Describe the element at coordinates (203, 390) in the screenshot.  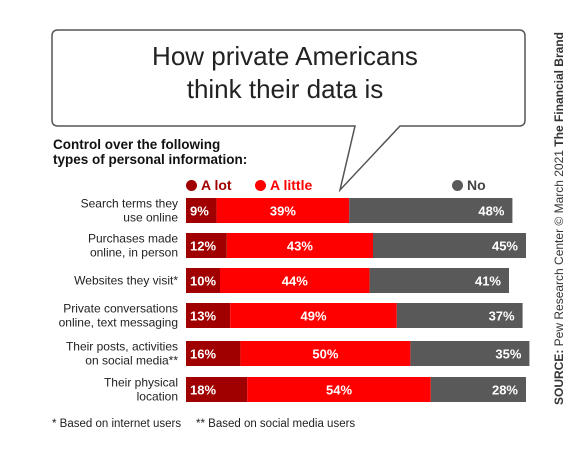
I see `data-label-a-lot: 18%` at that location.